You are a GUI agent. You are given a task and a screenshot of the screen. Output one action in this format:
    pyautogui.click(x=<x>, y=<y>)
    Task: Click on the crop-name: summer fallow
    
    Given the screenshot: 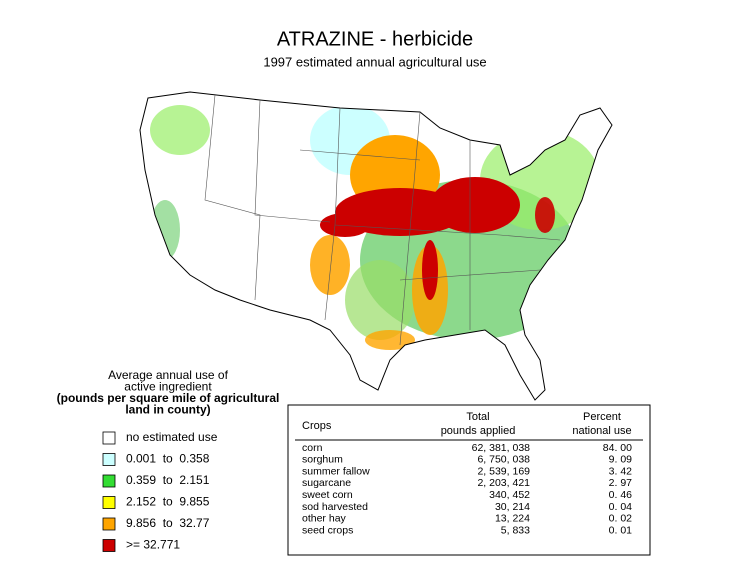 What is the action you would take?
    pyautogui.click(x=336, y=471)
    